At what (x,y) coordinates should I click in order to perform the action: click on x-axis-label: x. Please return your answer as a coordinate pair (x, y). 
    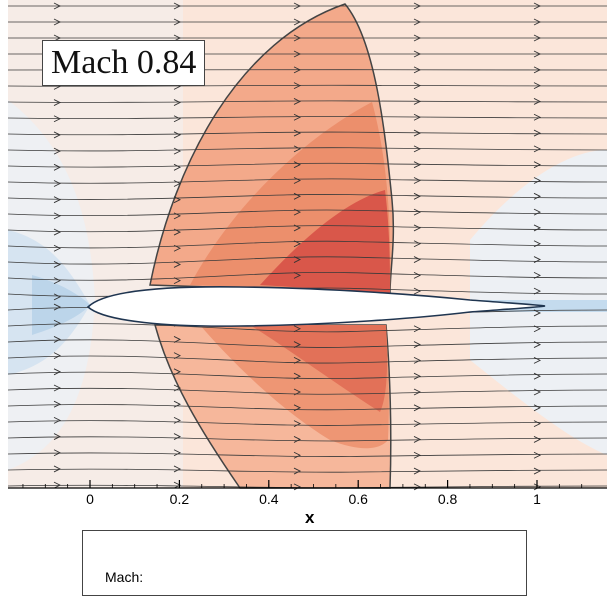
    Looking at the image, I should click on (309, 518).